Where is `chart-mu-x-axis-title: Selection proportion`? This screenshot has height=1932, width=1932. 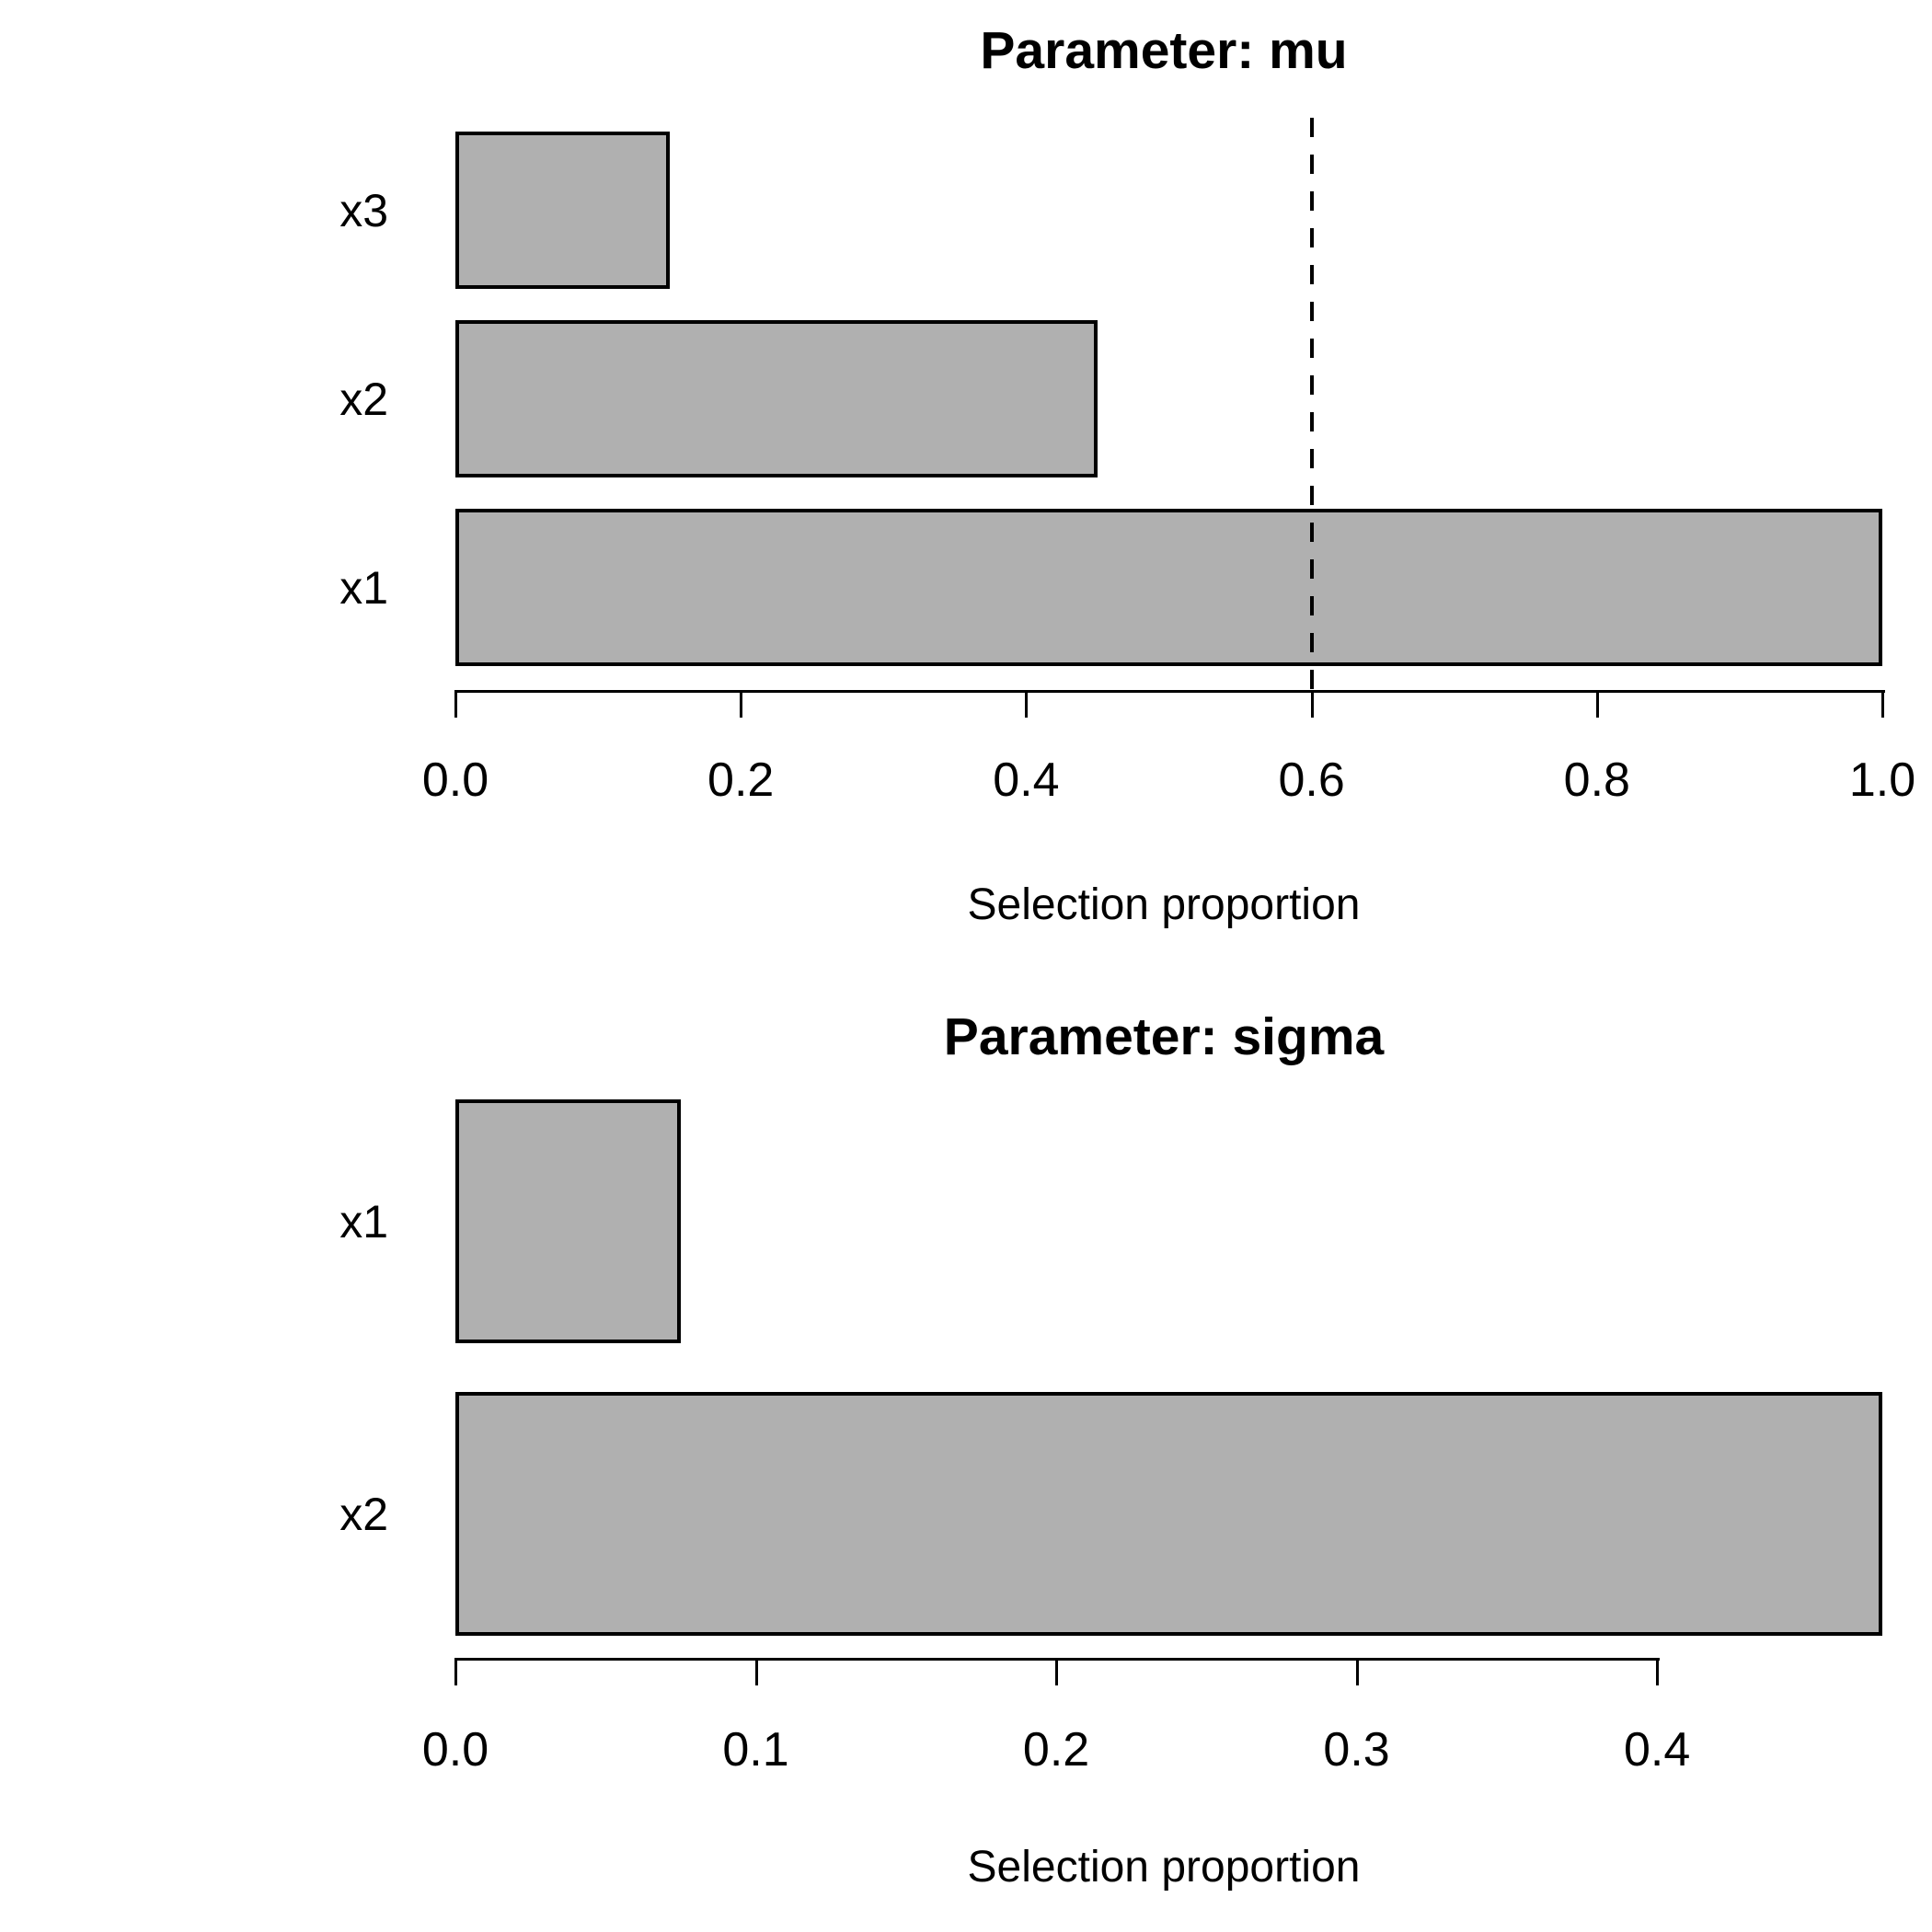
chart-mu-x-axis-title: Selection proportion is located at coordinates (1164, 904).